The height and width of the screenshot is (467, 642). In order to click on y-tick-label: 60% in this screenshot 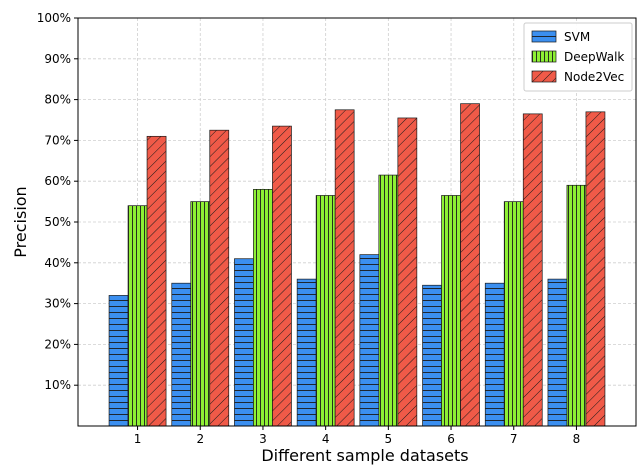, I will do `click(57, 181)`.